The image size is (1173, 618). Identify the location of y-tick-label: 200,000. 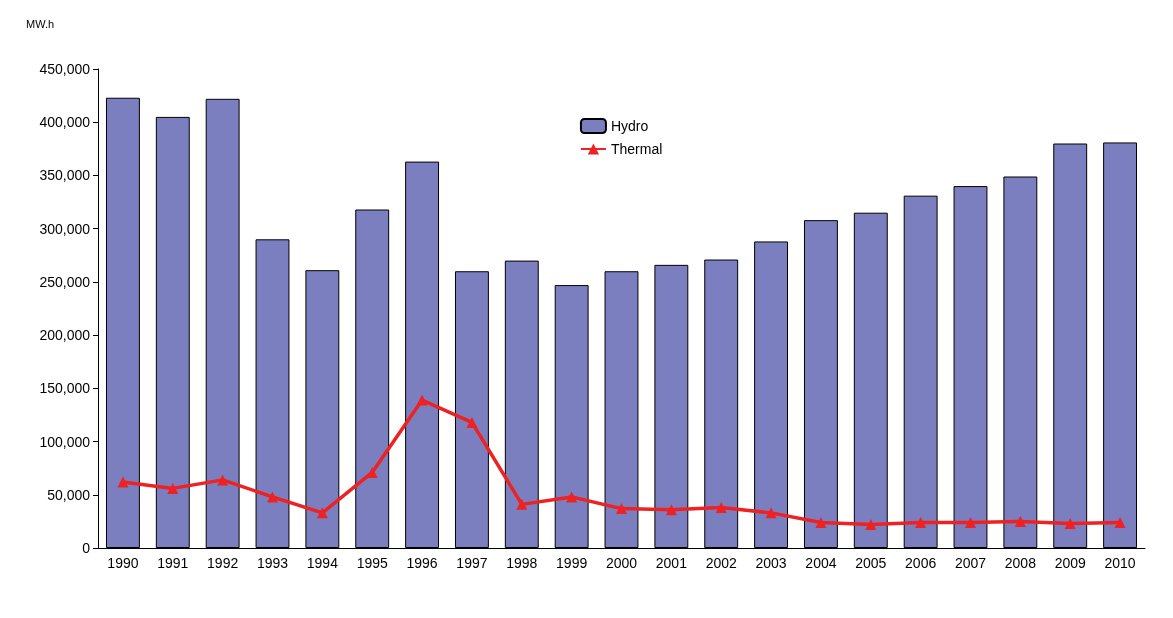
(65, 335).